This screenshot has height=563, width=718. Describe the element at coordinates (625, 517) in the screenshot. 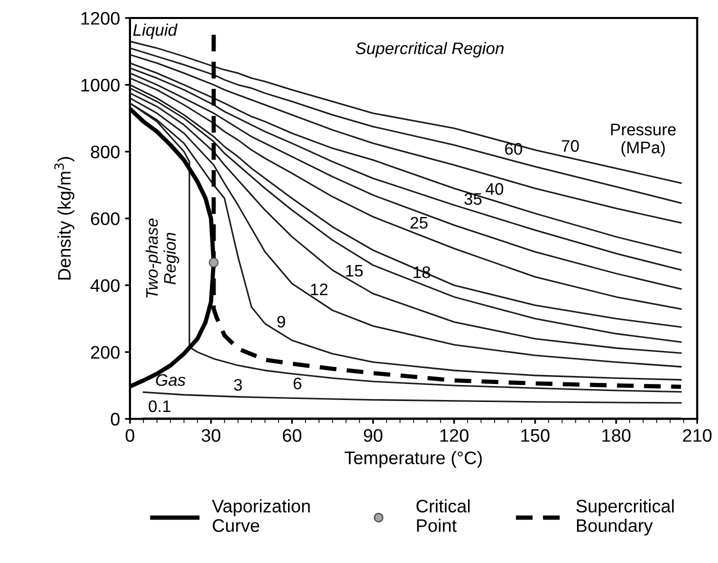

I see `legend-label: Supercritical Boundary` at that location.